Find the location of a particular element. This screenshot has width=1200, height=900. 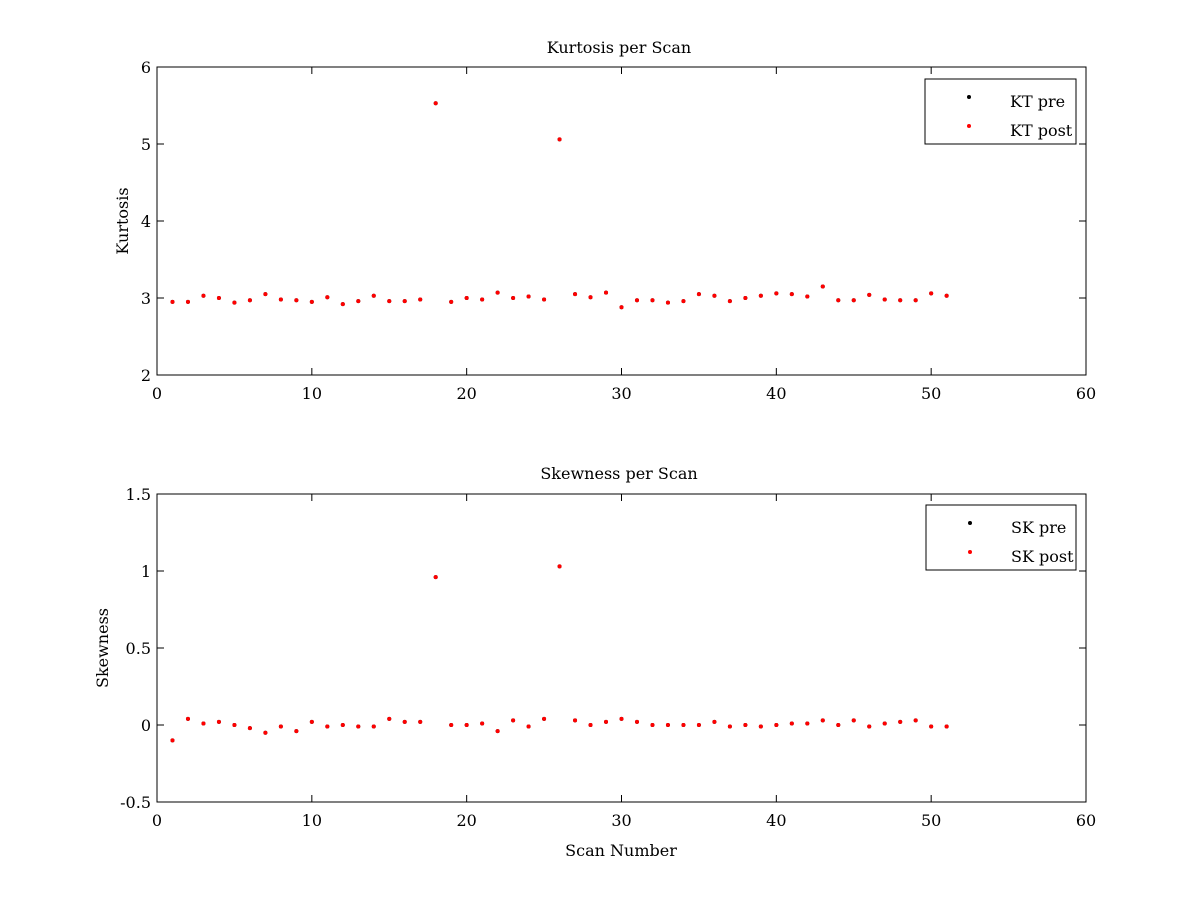

y-tick-label: 3 is located at coordinates (146, 298).